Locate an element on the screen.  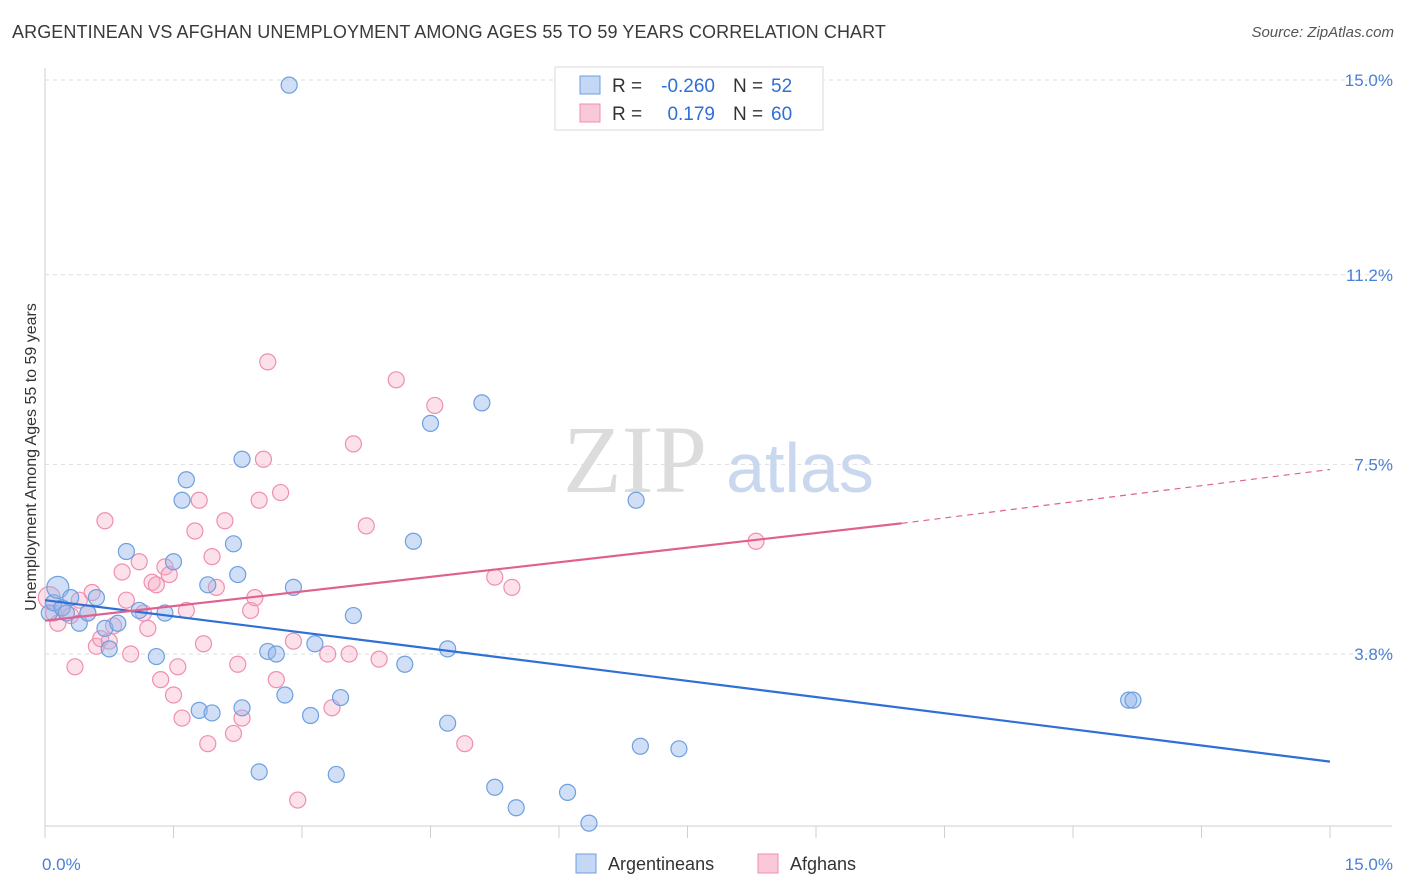
stats-legend: R = -0.260 N = 52 R = 0.179 N = 60 is located at coordinates (689, 98).